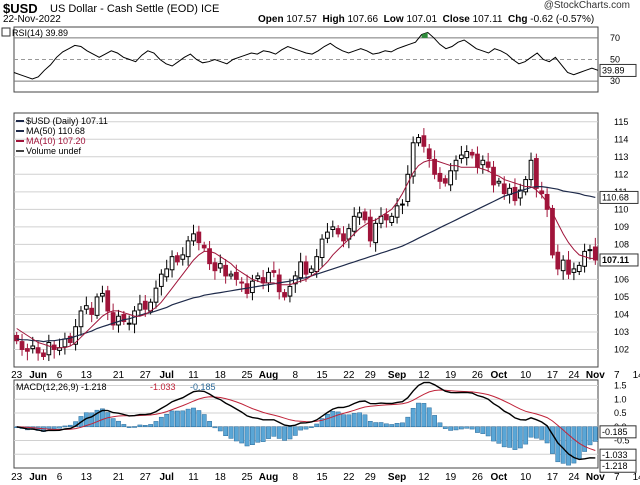 Image resolution: width=640 pixels, height=485 pixels. Describe the element at coordinates (621, 139) in the screenshot. I see `price-tick-label: 114` at that location.